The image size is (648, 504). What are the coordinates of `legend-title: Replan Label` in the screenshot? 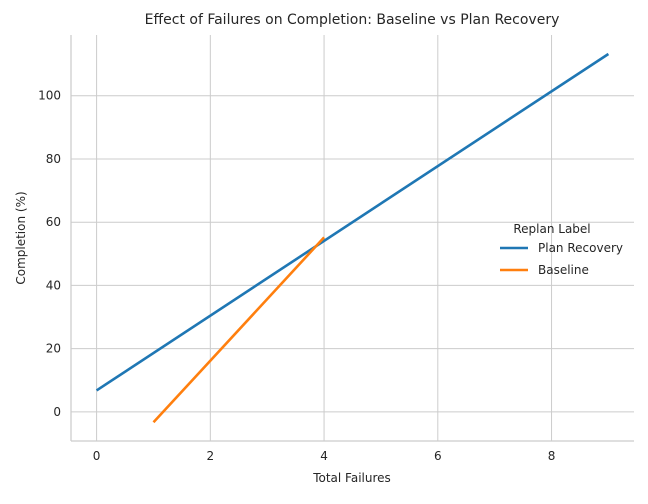 It's located at (551, 229).